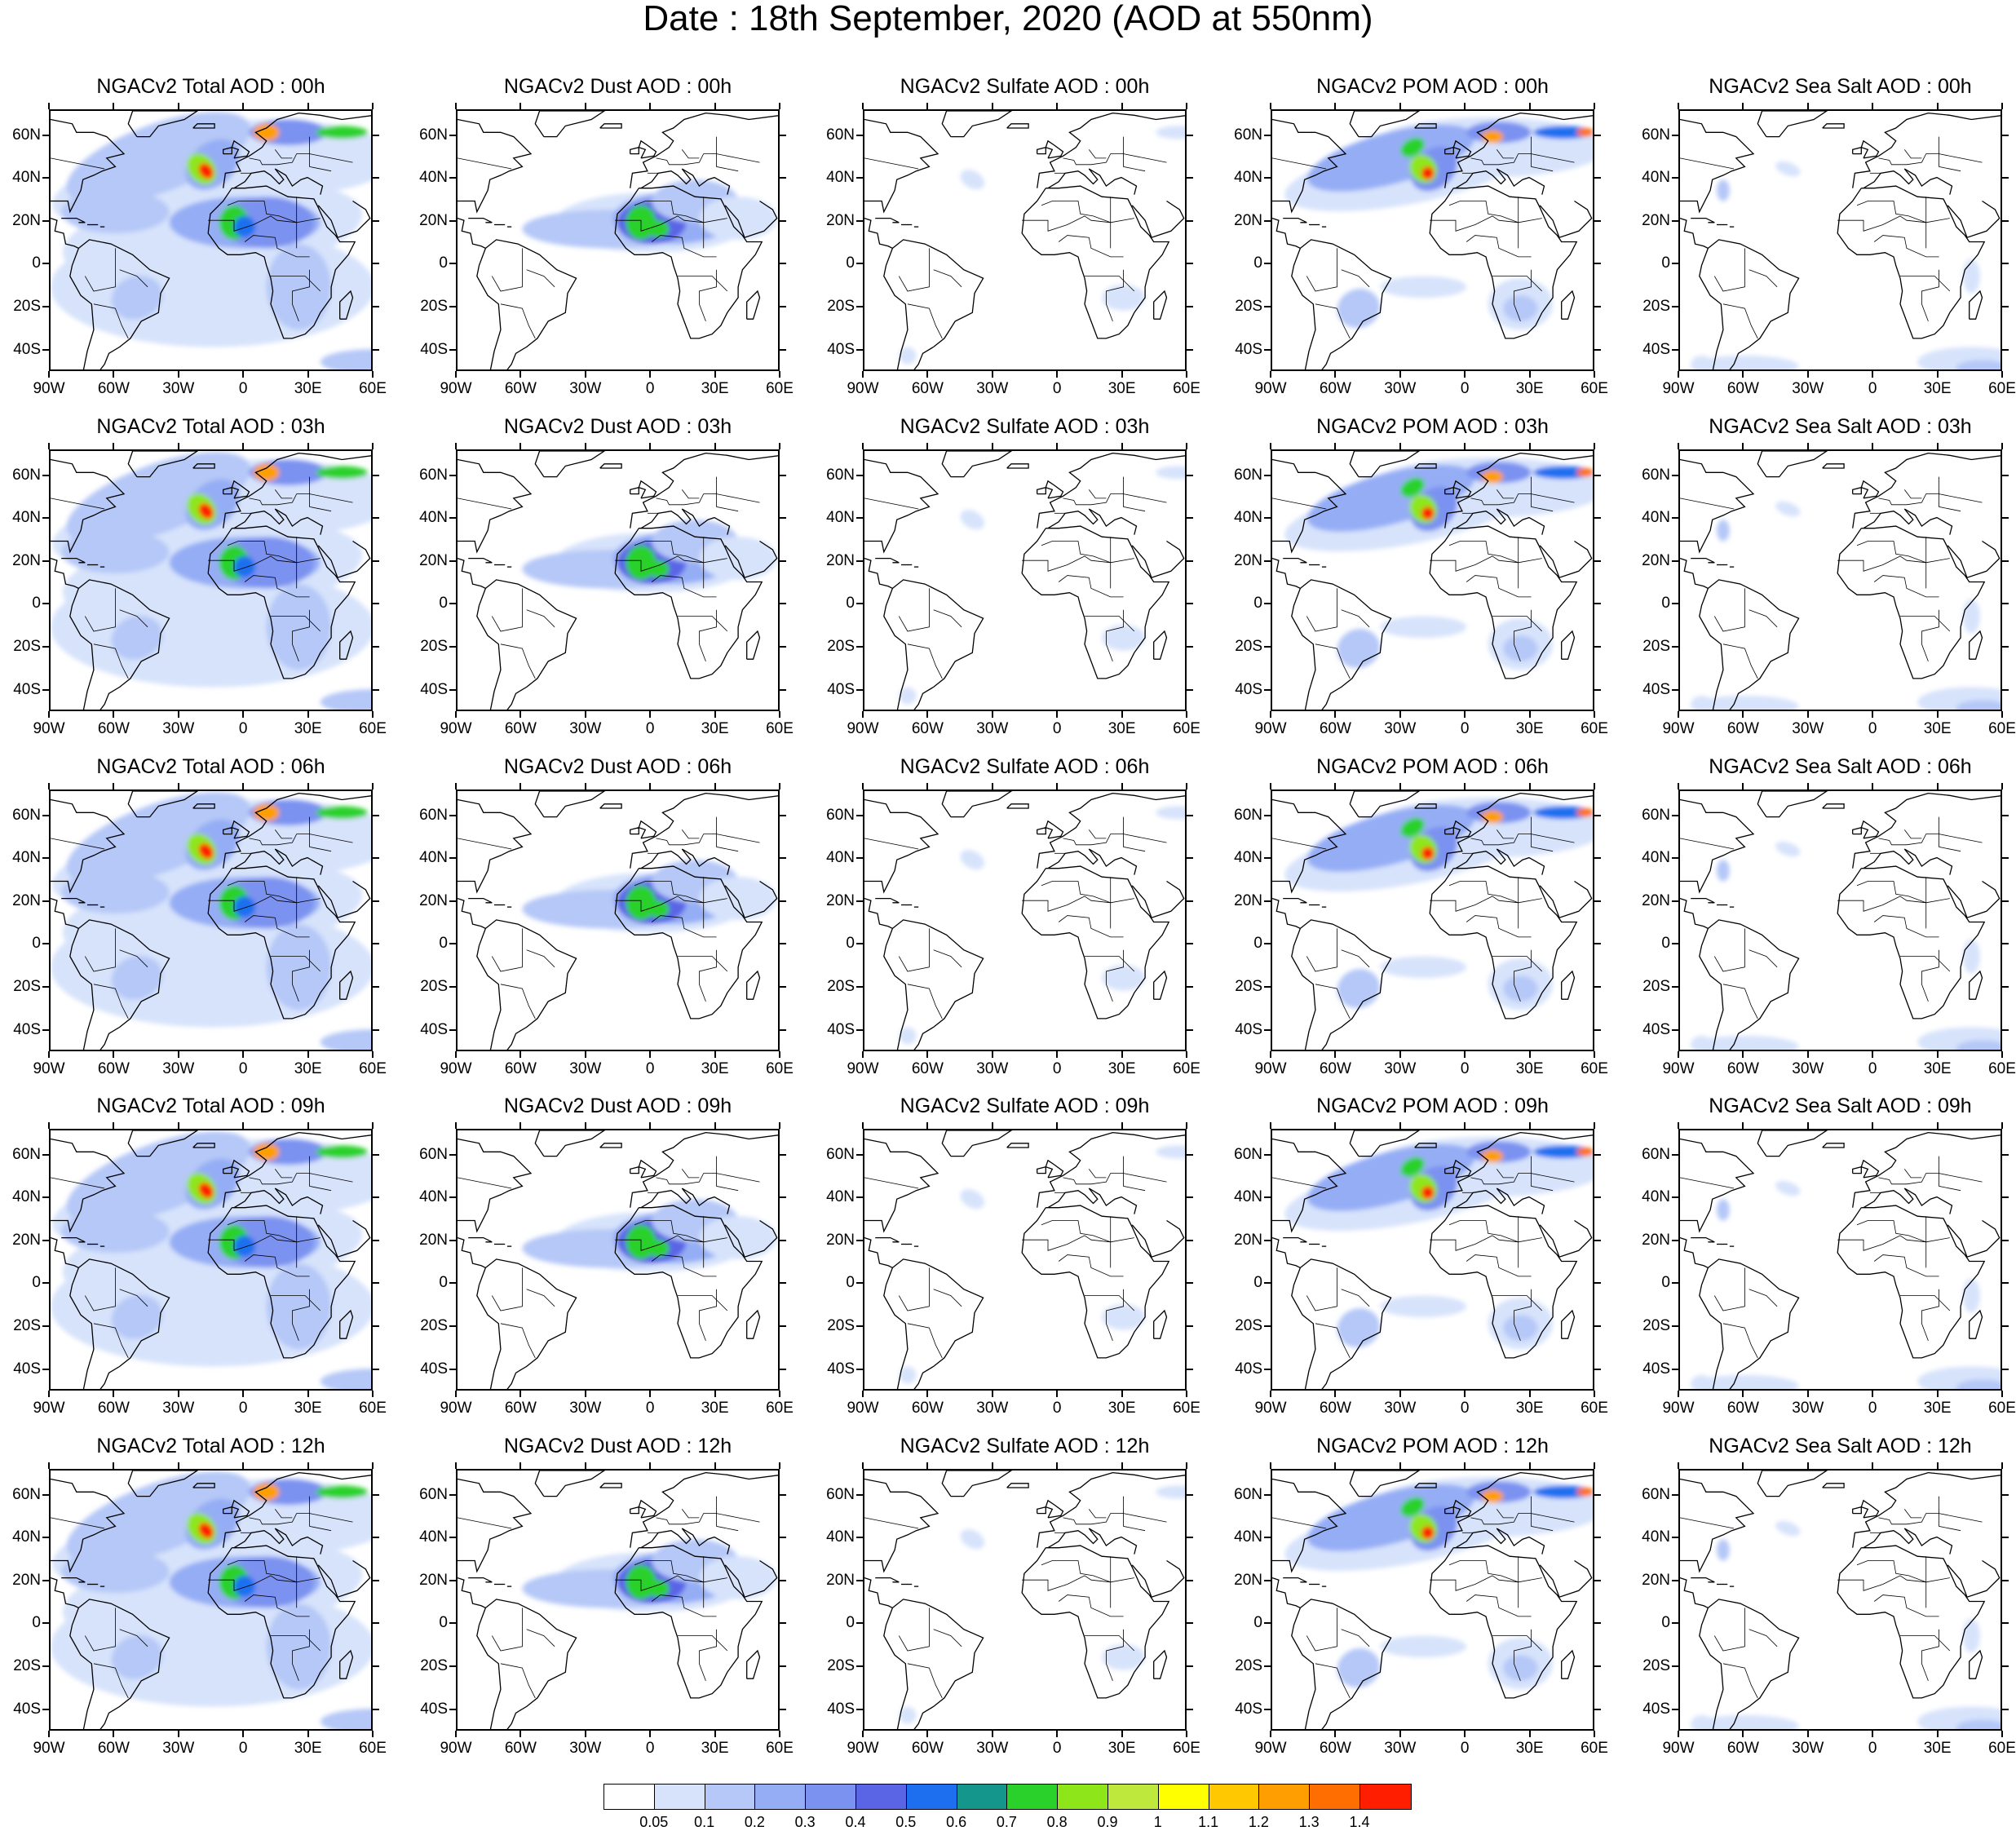 This screenshot has height=1831, width=2016. Describe the element at coordinates (1656, 135) in the screenshot. I see `lat-tick-label: 60N` at that location.